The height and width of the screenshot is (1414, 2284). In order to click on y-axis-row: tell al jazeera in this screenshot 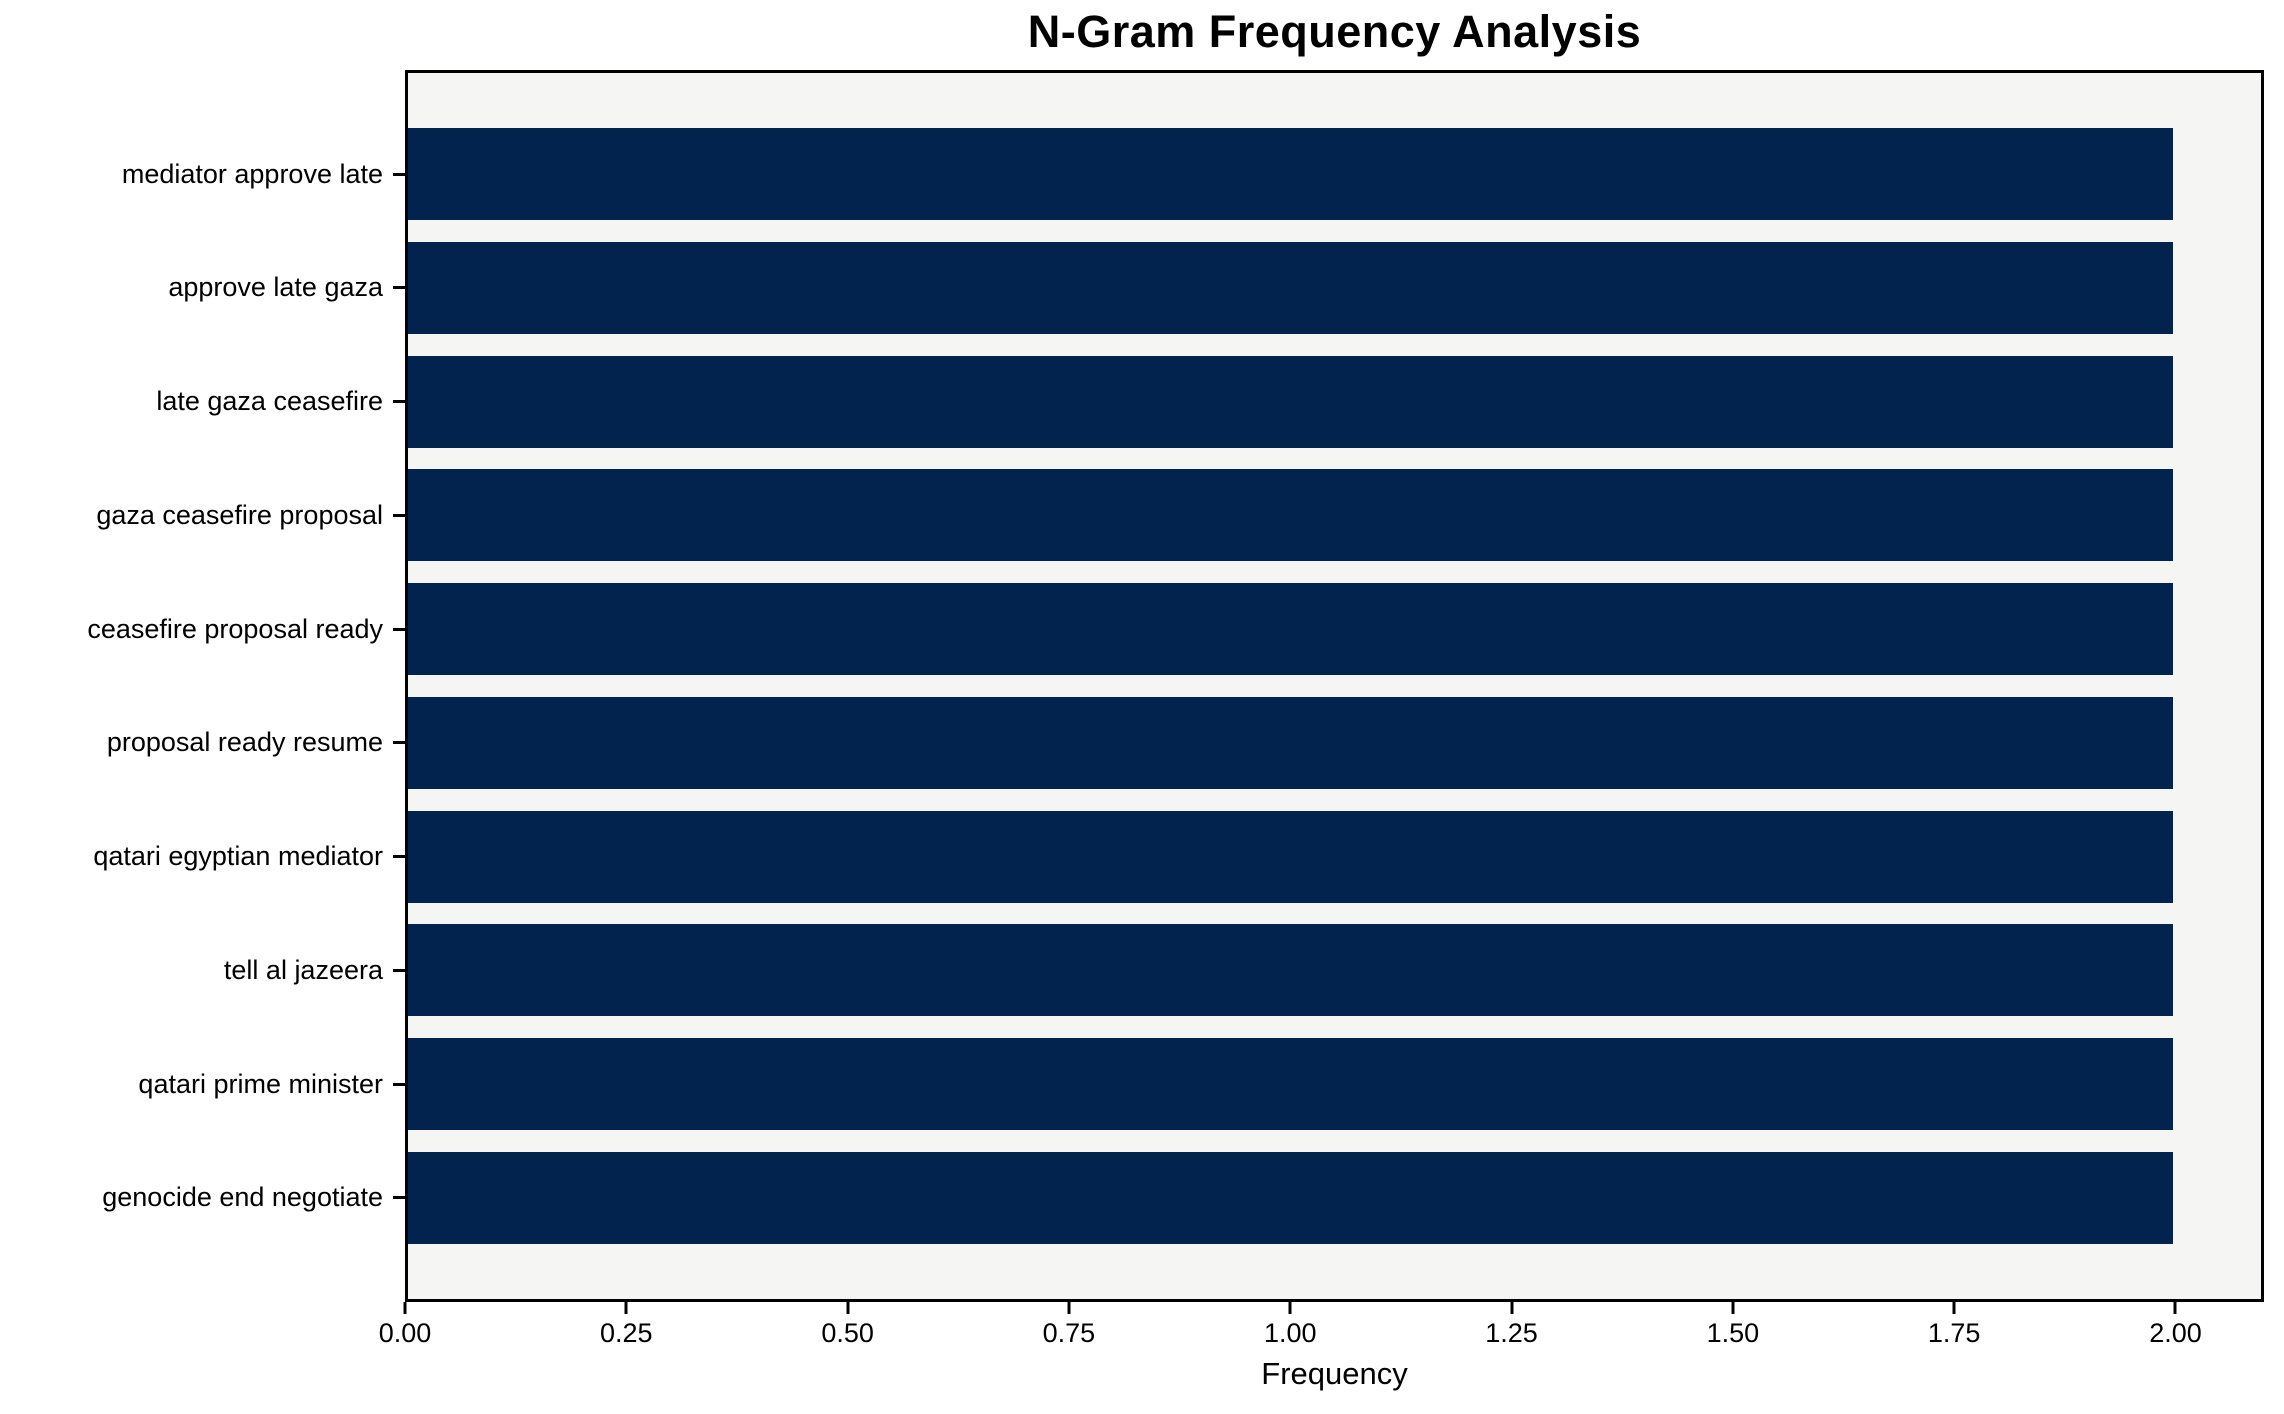, I will do `click(202, 970)`.